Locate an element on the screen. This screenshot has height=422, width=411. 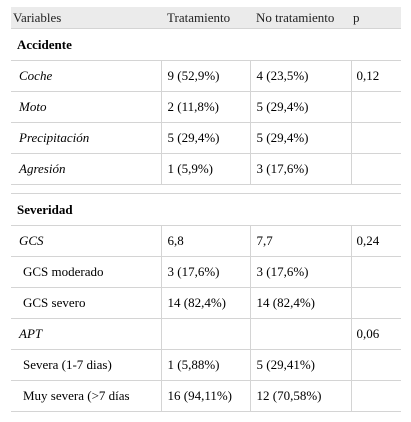
row-label: Severa (1-7 dias) is located at coordinates (86, 365).